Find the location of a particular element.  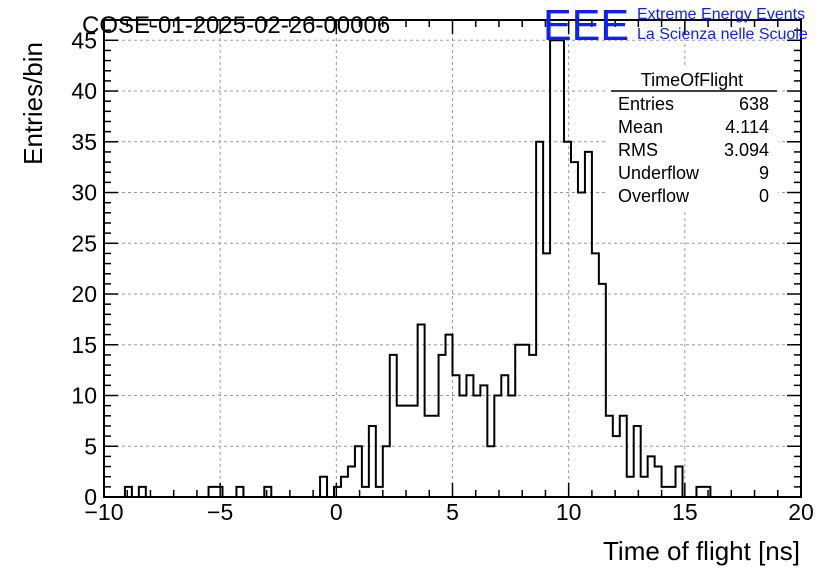

y-axis-title: Entries/bin is located at coordinates (33, 103).